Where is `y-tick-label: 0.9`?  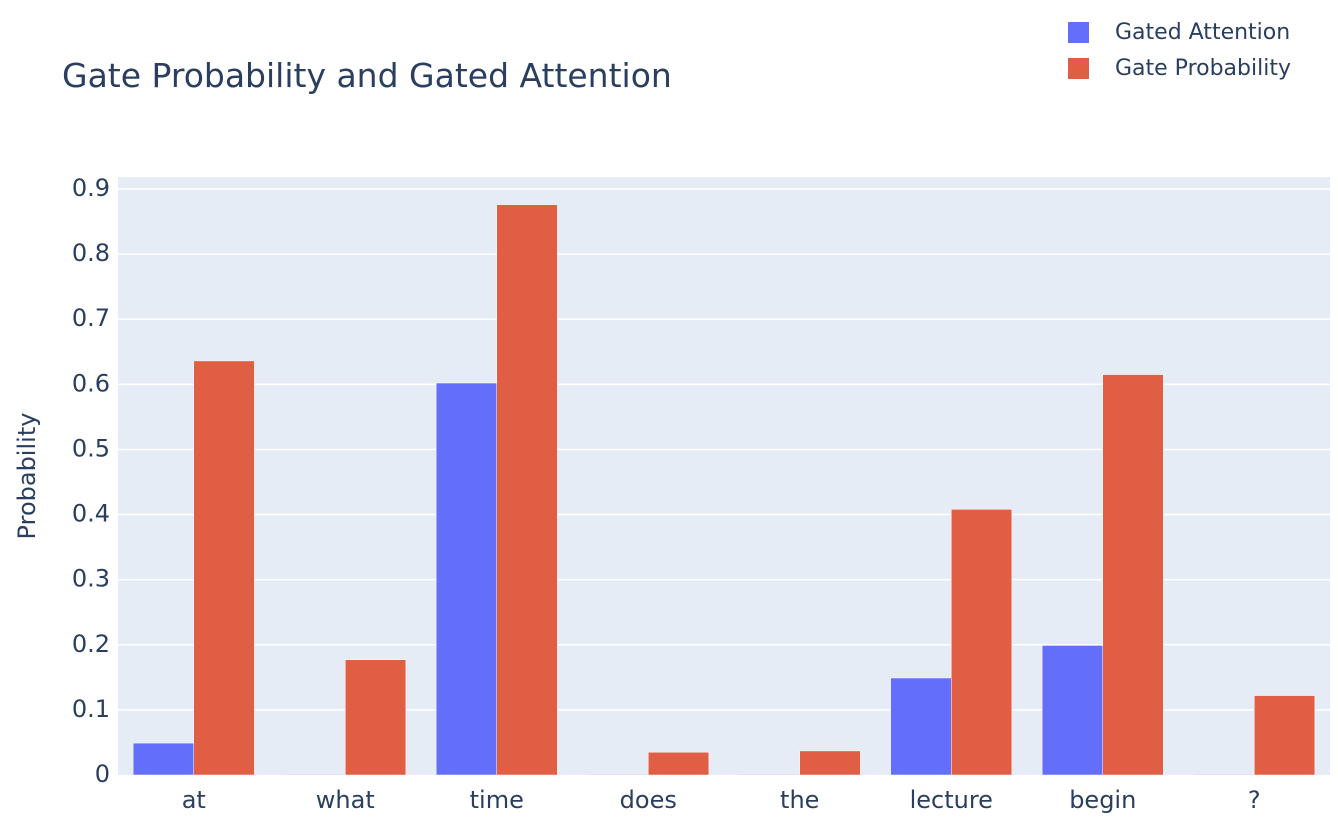
y-tick-label: 0.9 is located at coordinates (91, 188).